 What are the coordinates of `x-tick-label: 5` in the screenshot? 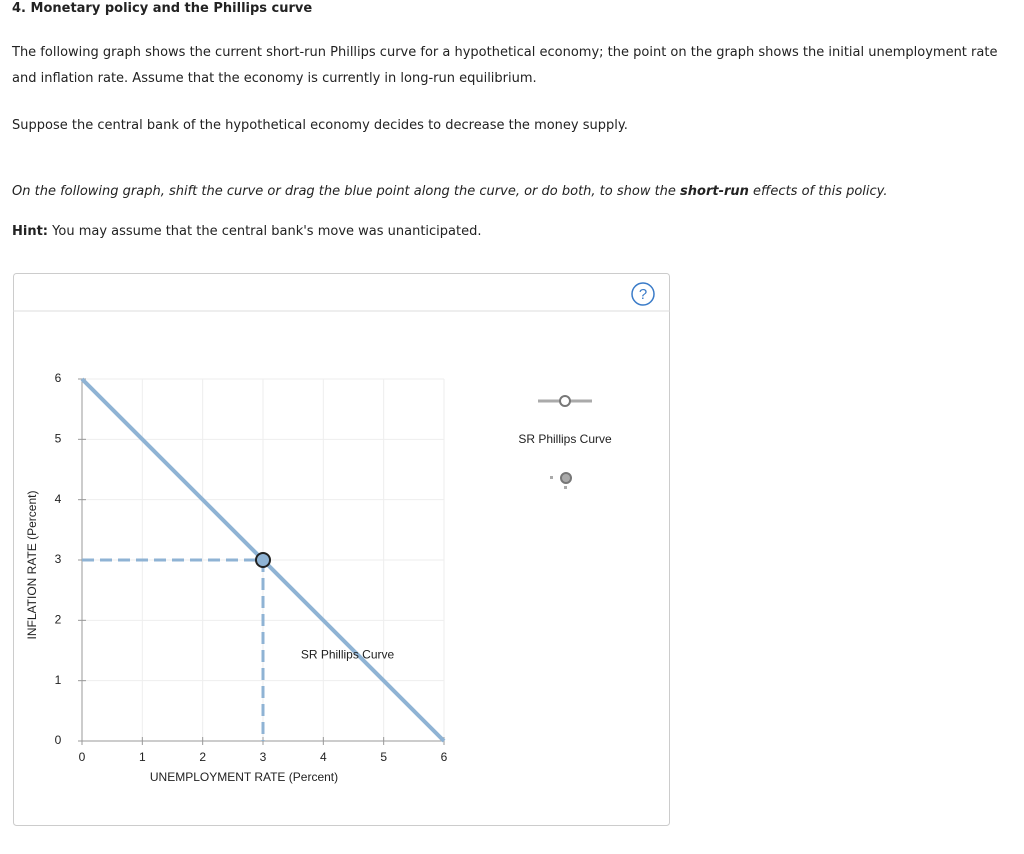 It's located at (383, 757).